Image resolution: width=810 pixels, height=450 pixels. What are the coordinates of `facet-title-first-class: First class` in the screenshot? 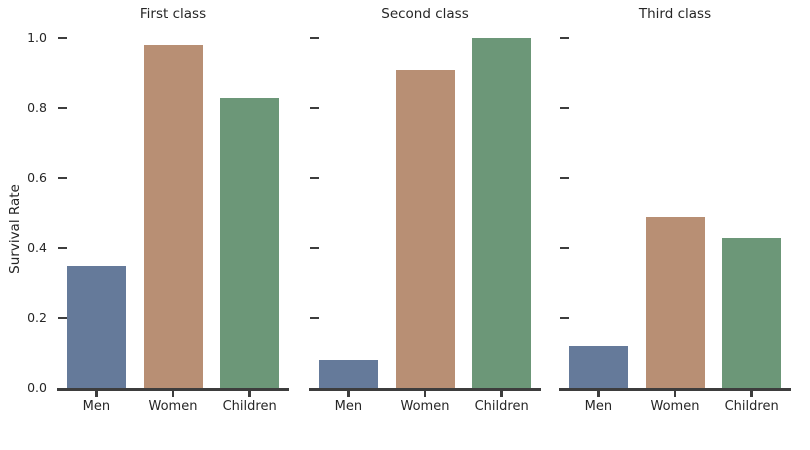 It's located at (173, 14).